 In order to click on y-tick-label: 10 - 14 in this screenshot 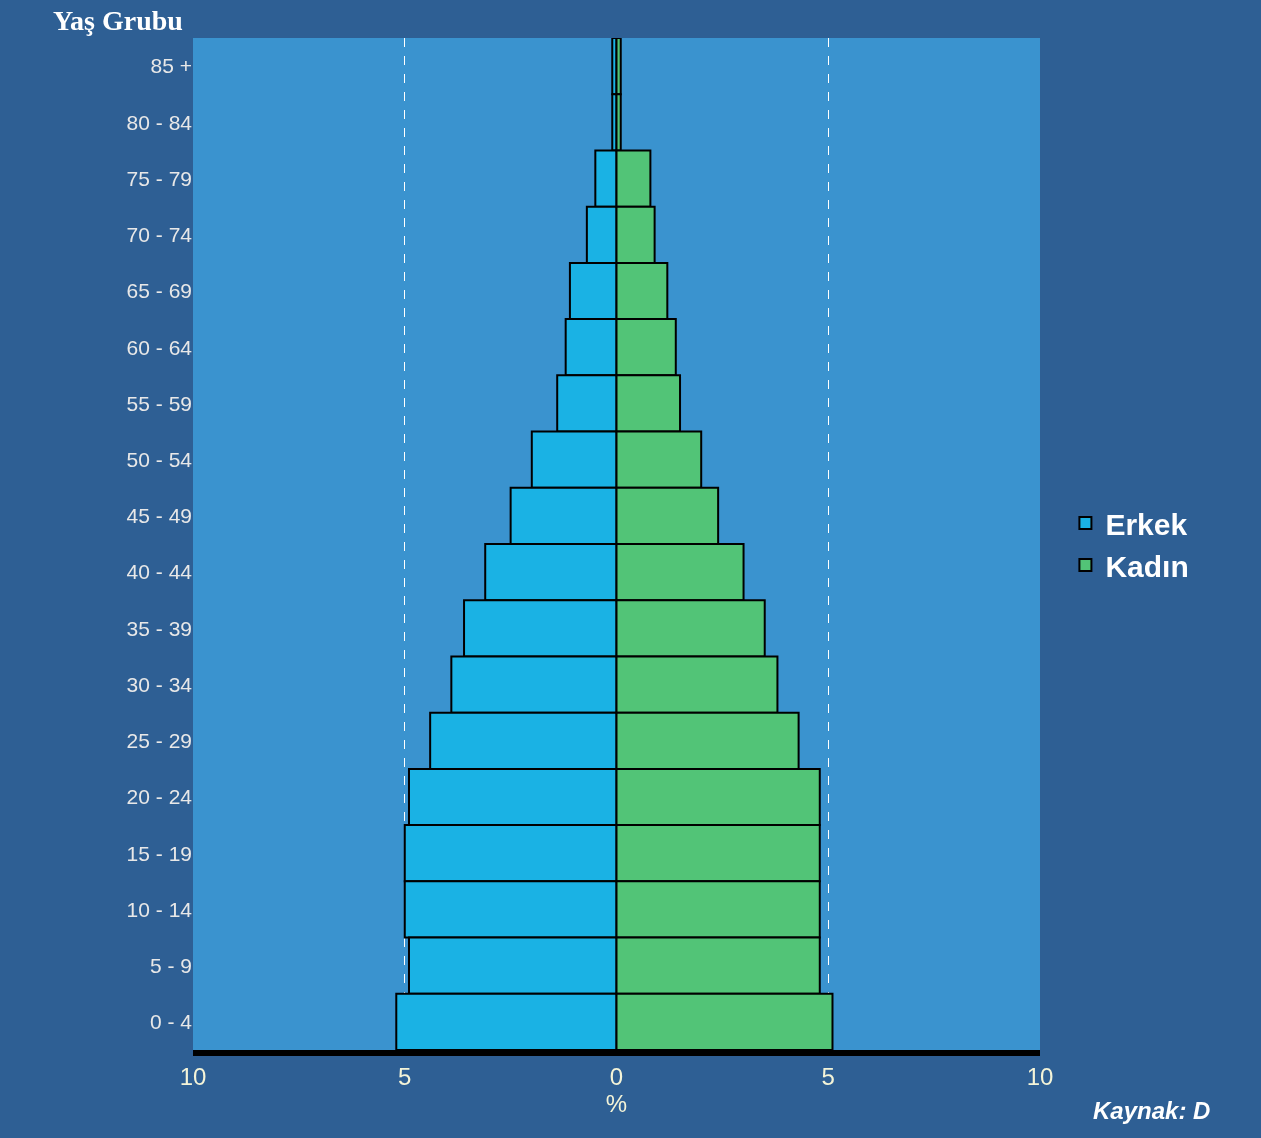, I will do `click(159, 909)`.